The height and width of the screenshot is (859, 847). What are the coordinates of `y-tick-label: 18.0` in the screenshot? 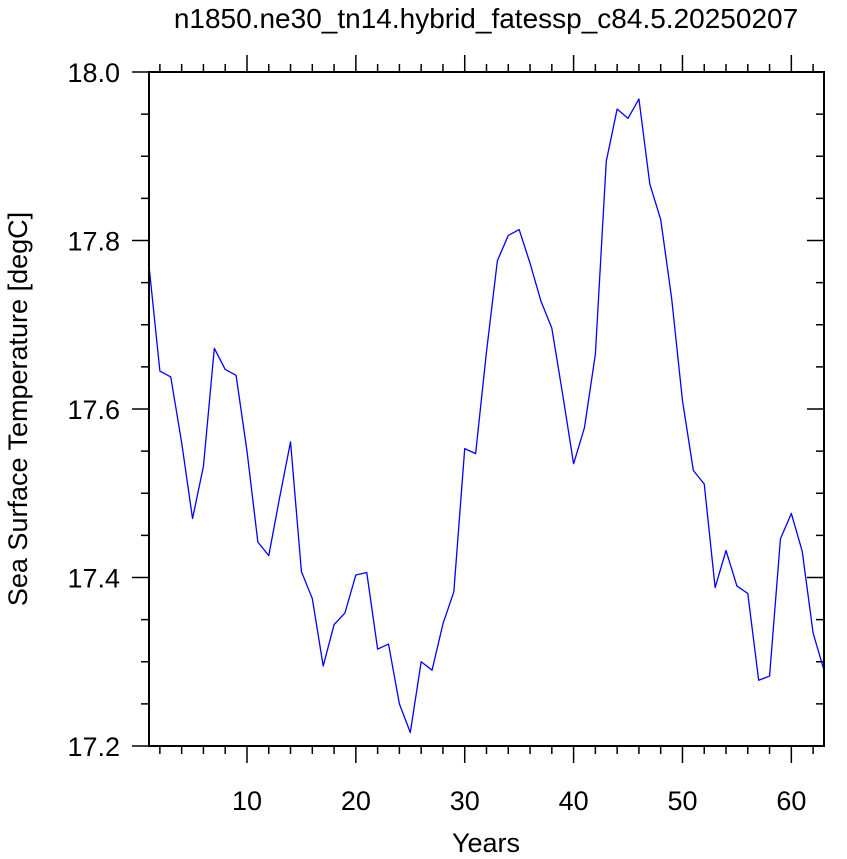 It's located at (93, 73).